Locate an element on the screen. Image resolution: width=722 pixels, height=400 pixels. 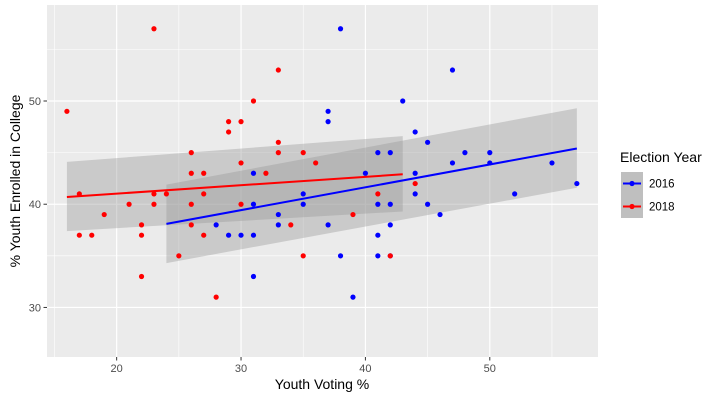
y-tick-label: 50 is located at coordinates (35, 102).